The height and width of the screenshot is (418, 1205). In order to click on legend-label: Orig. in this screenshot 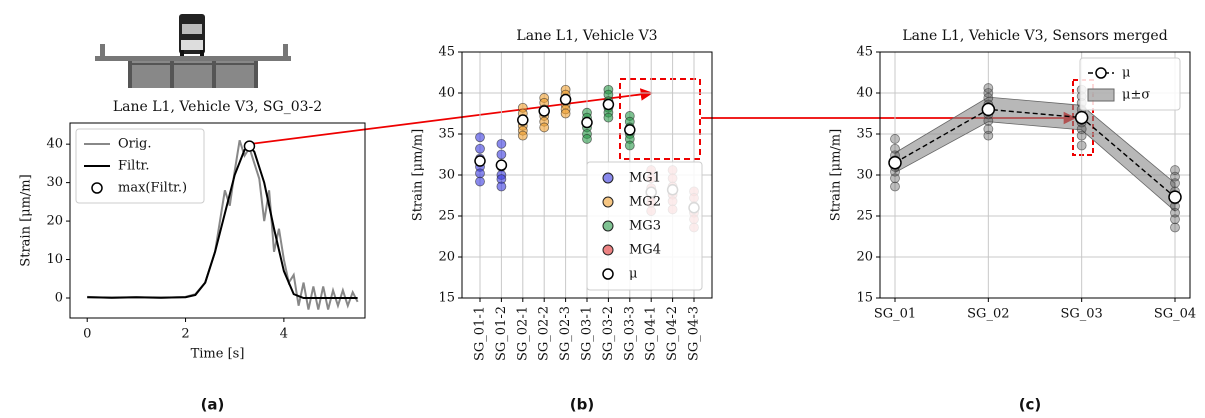, I will do `click(134, 144)`.